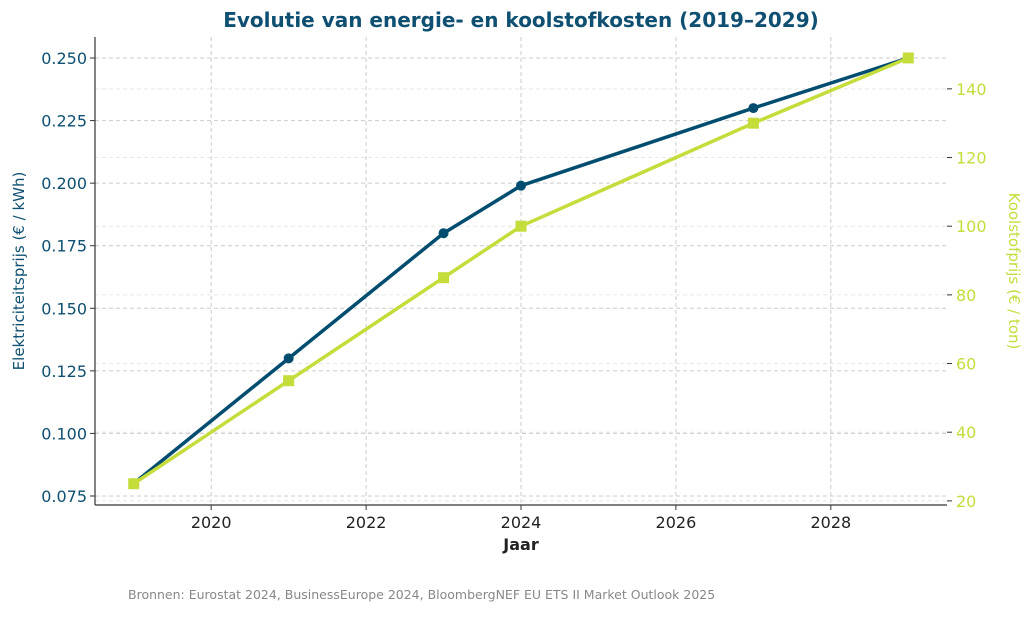  What do you see at coordinates (1014, 271) in the screenshot?
I see `y-axis-right-label: Koolstofprijs (€ / ton)` at bounding box center [1014, 271].